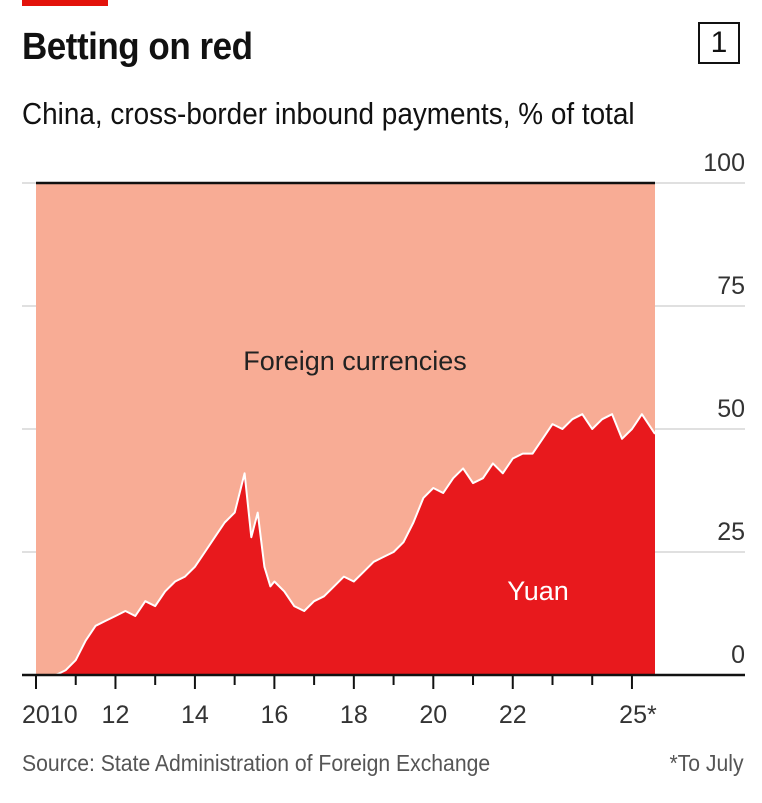  What do you see at coordinates (116, 715) in the screenshot?
I see `x-tick-label-2012: 12` at bounding box center [116, 715].